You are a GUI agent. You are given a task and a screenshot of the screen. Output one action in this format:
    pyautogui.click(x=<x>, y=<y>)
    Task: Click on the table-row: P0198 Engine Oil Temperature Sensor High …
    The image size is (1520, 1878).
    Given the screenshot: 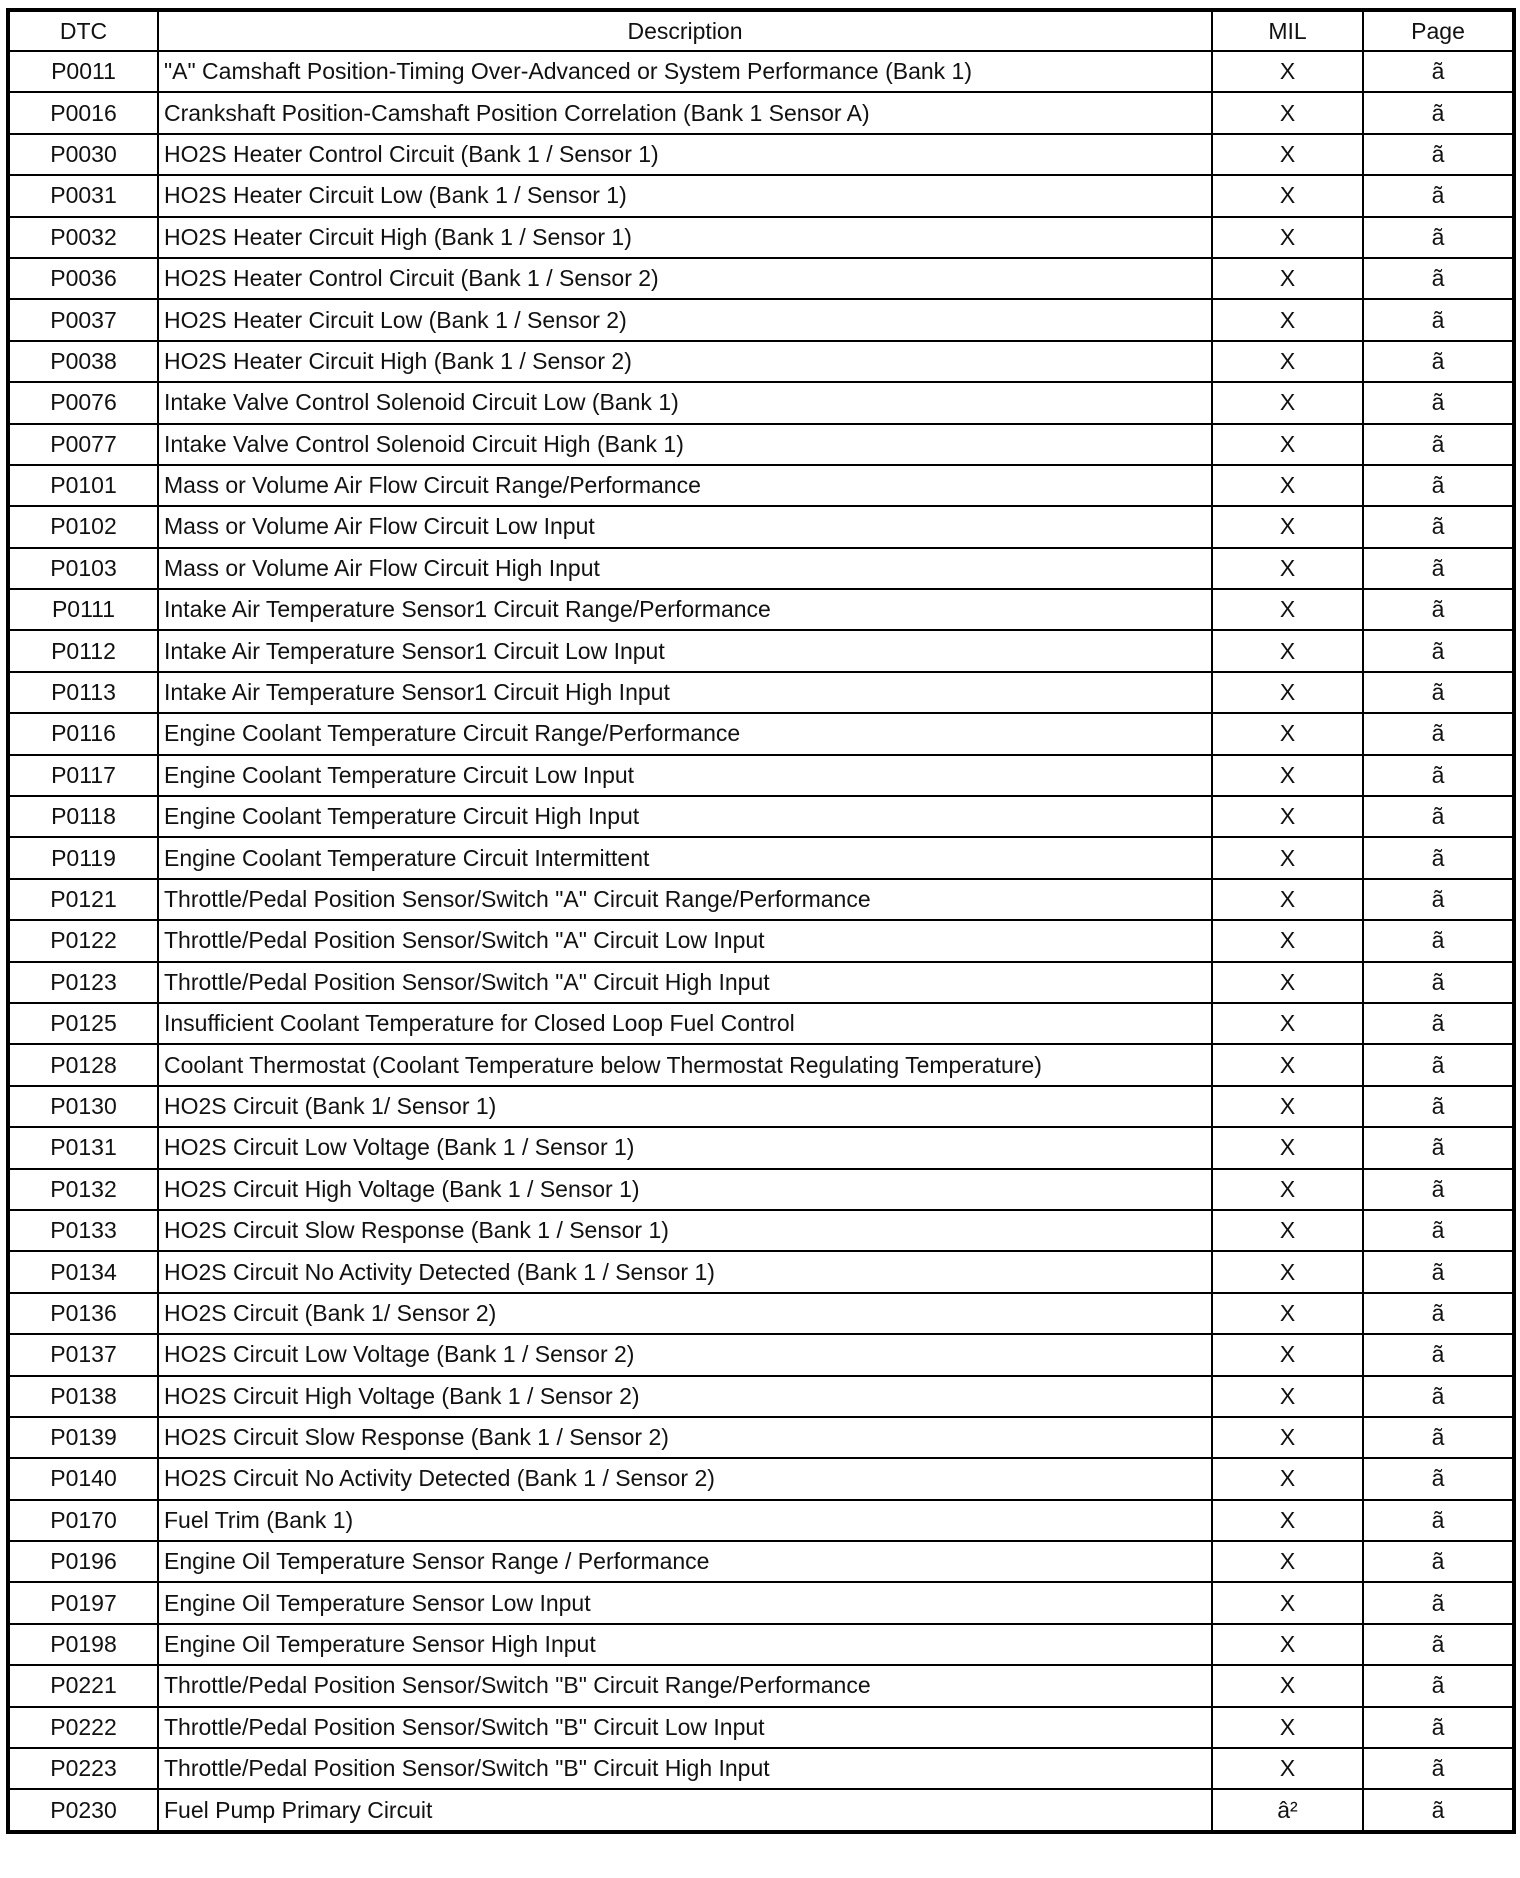 What is the action you would take?
    pyautogui.click(x=761, y=1644)
    